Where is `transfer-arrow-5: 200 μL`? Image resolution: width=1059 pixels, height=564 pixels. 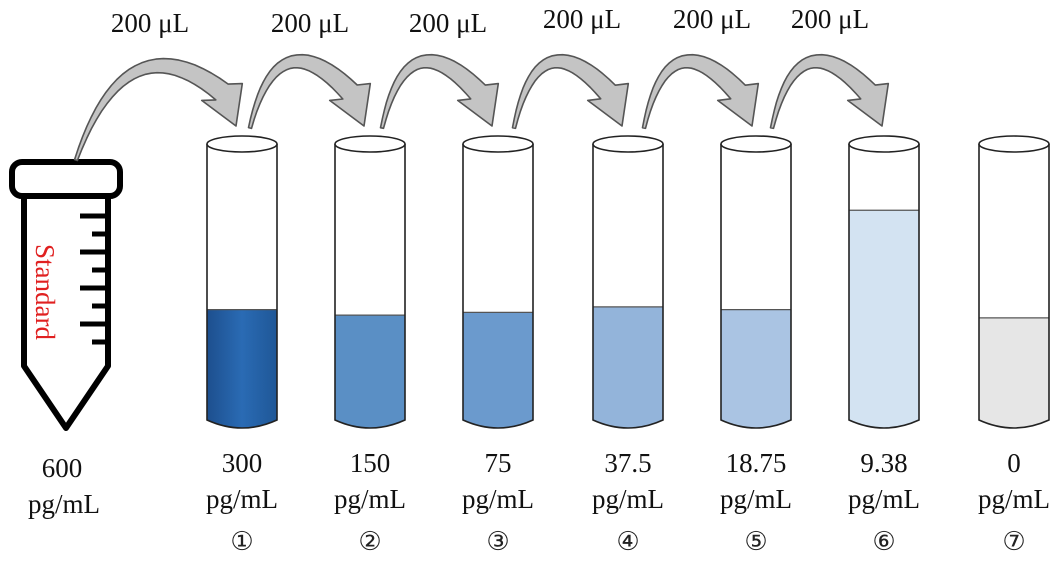
transfer-arrow-5: 200 μL is located at coordinates (700, 67).